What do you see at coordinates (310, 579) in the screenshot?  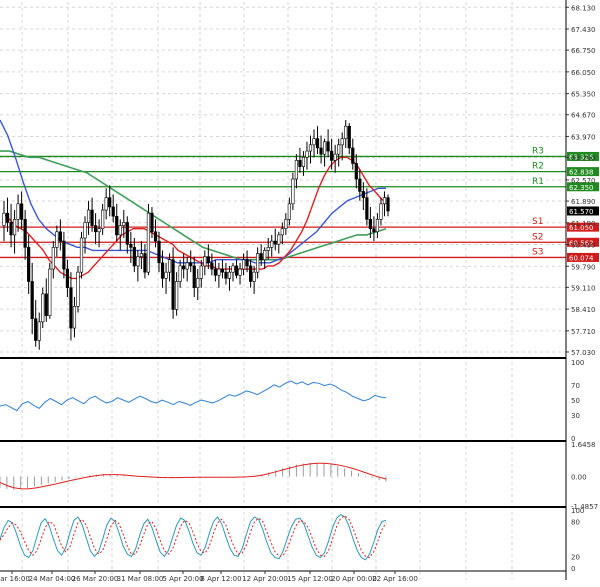 I see `time-axis-label: 15 Apr 12:00` at bounding box center [310, 579].